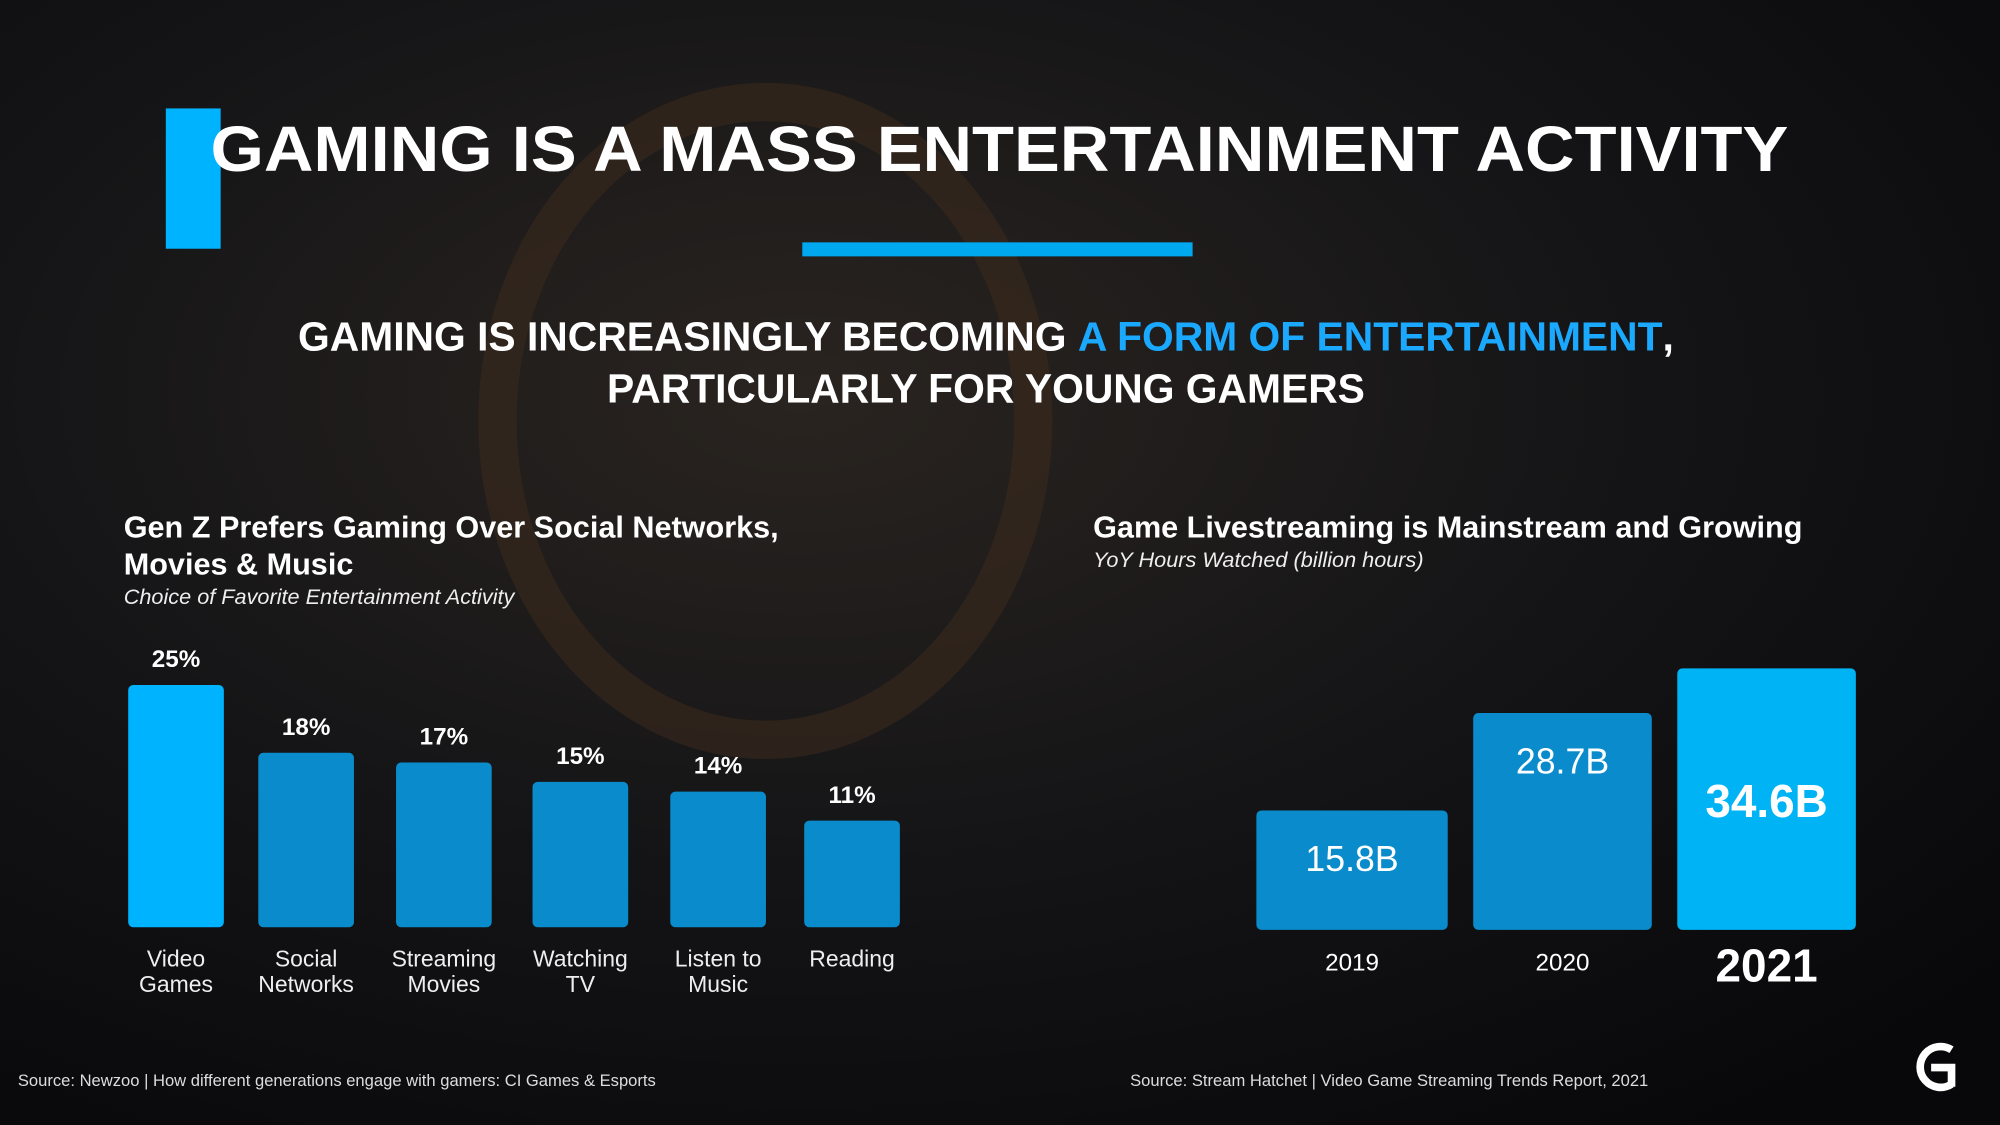 Image resolution: width=2000 pixels, height=1125 pixels. I want to click on value-label: 28.7B, so click(1562, 761).